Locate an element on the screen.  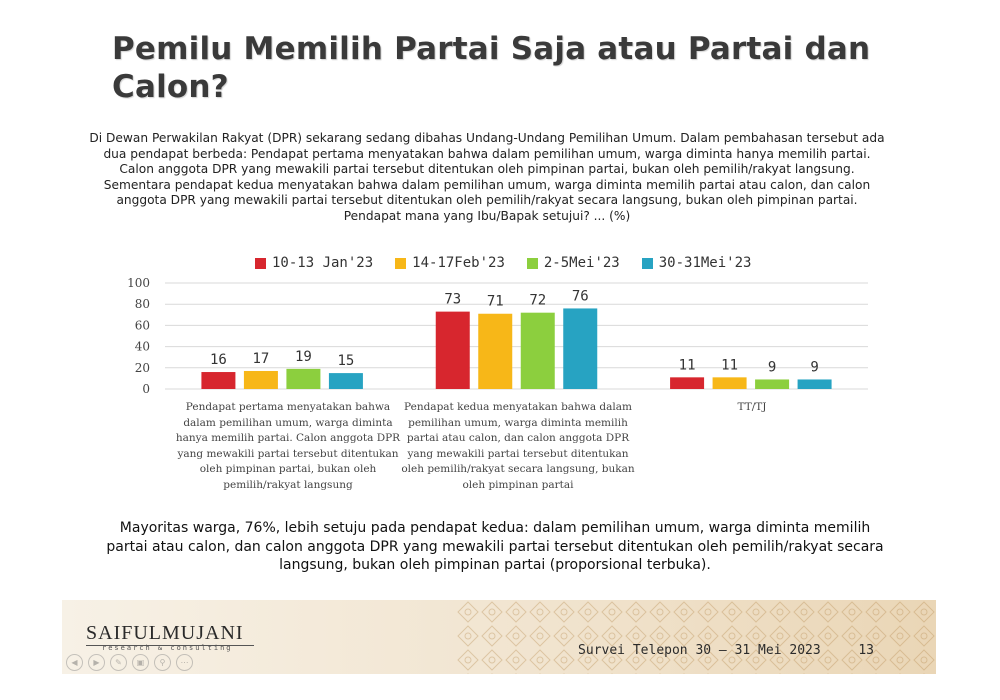
data-label: 76 is located at coordinates (580, 296).